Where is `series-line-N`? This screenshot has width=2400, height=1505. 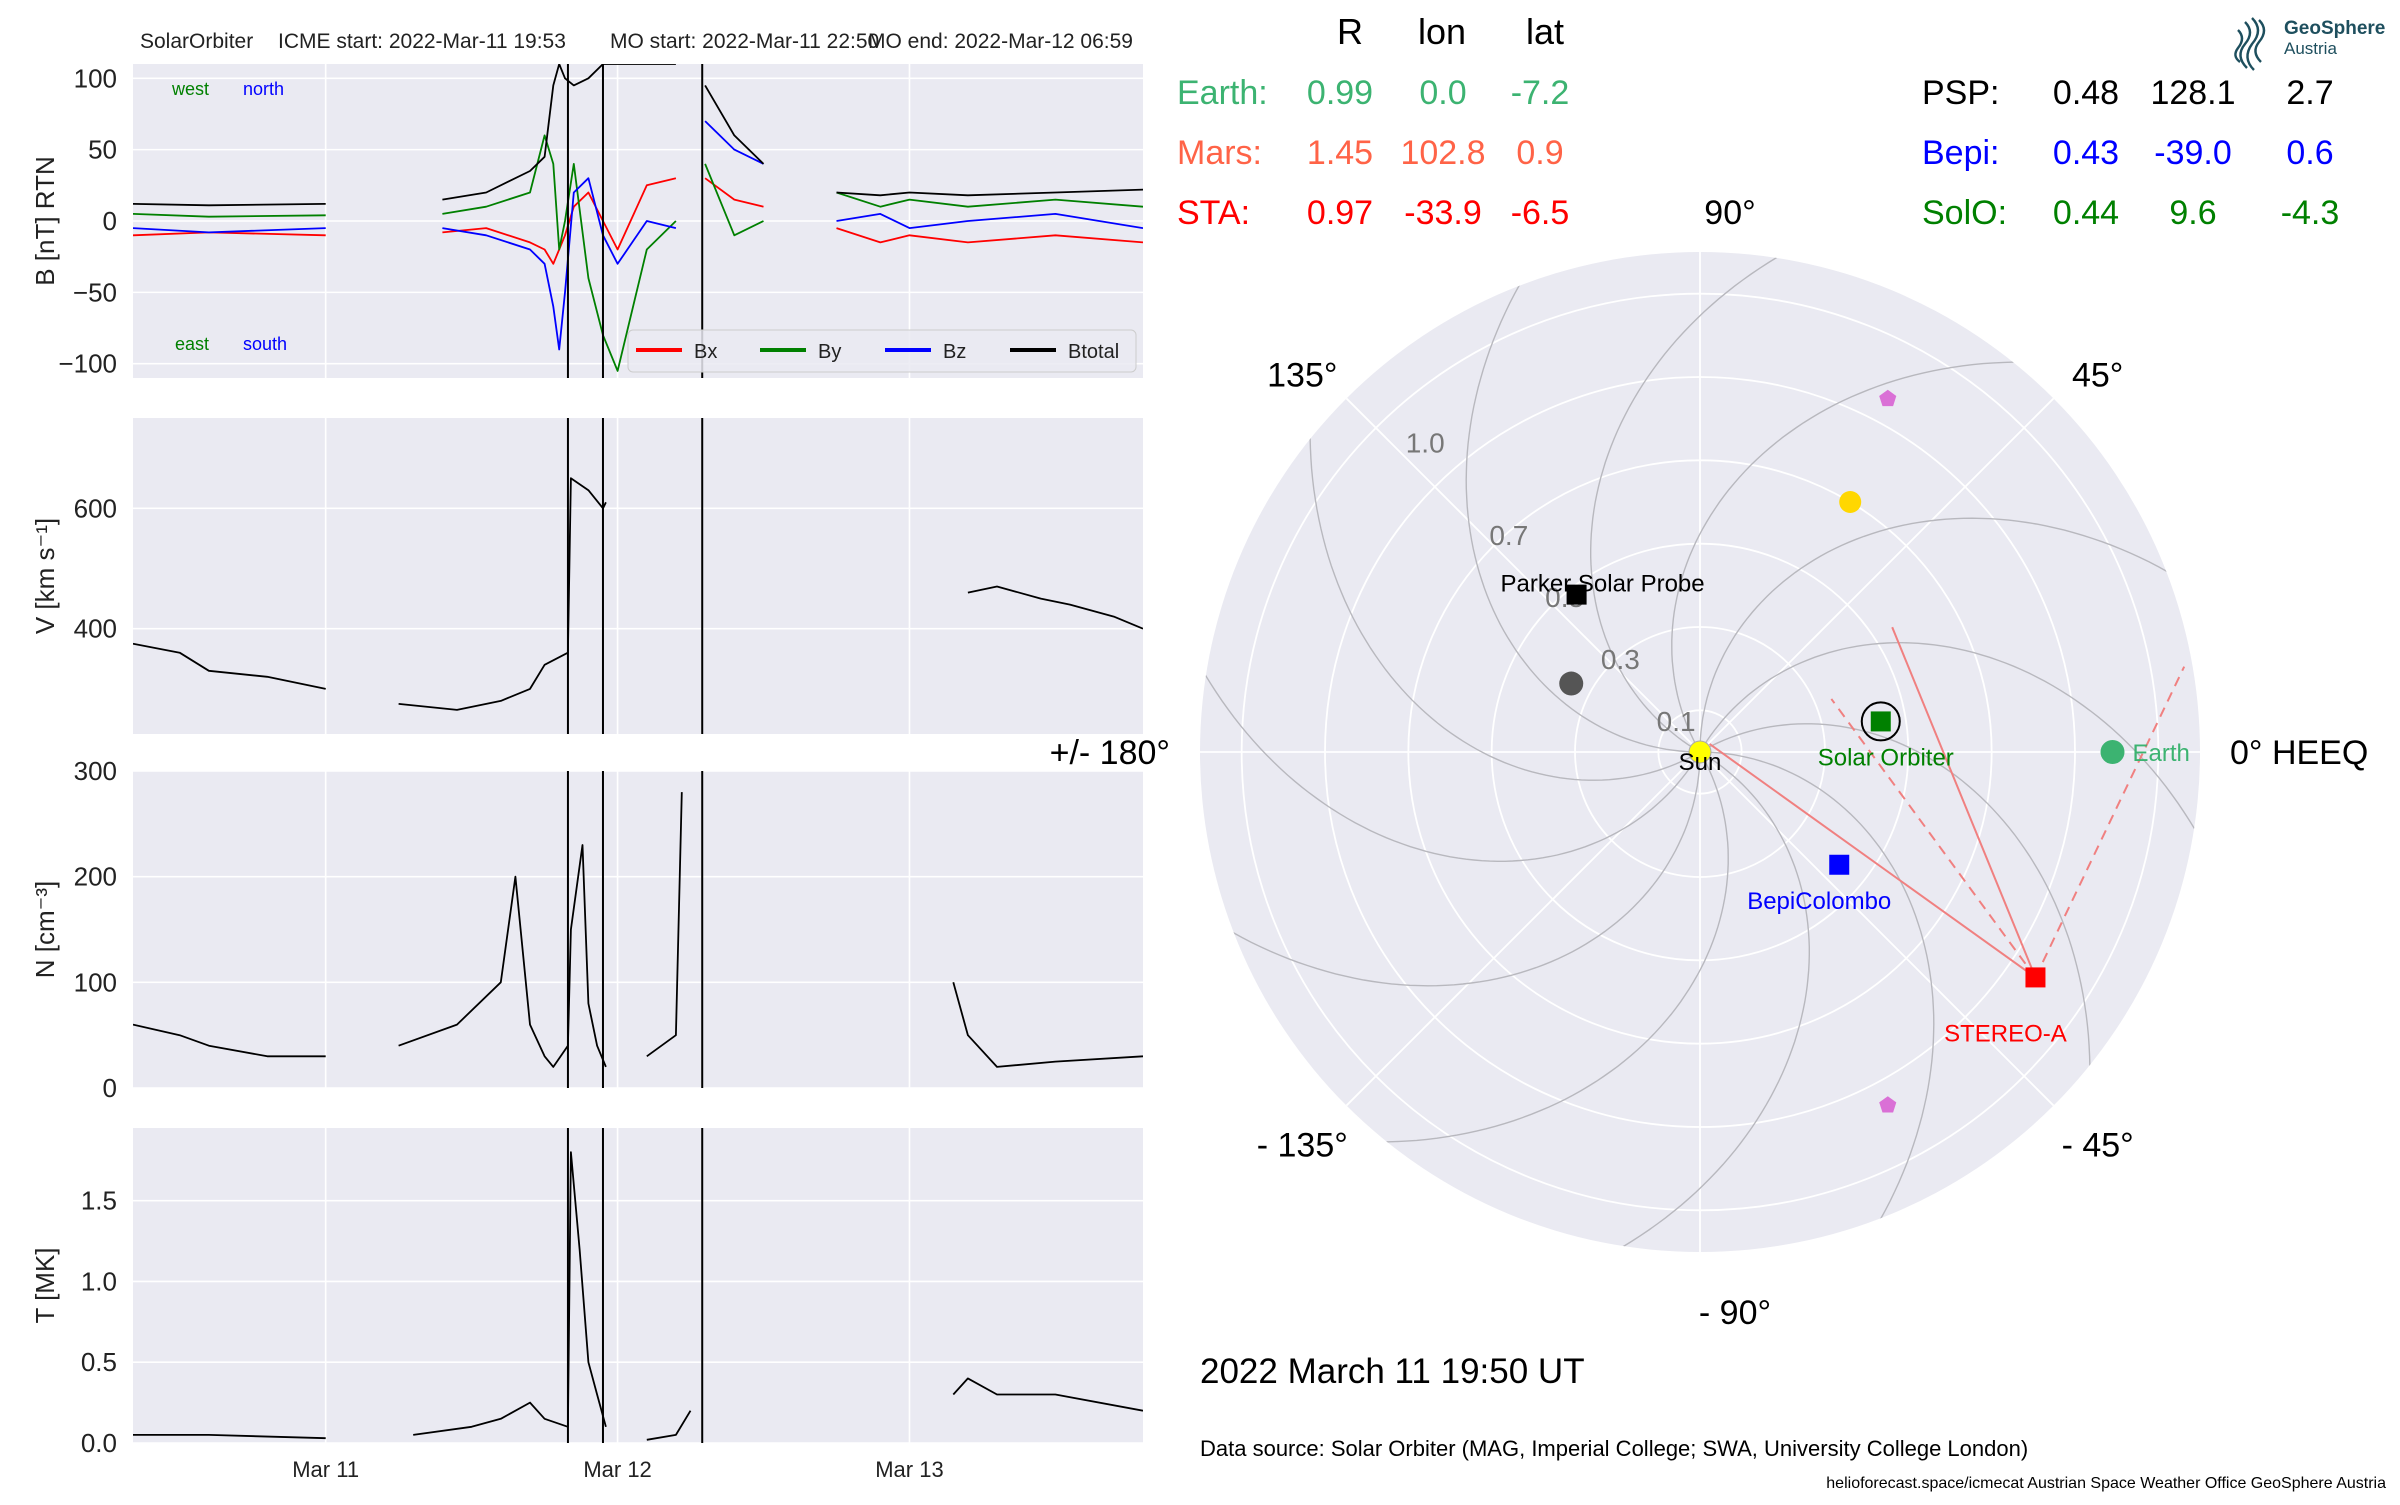
series-line-N is located at coordinates (638, 930).